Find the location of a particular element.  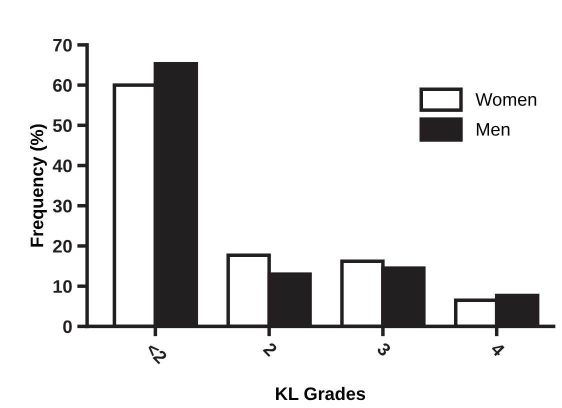

legend-label: Men is located at coordinates (493, 129).